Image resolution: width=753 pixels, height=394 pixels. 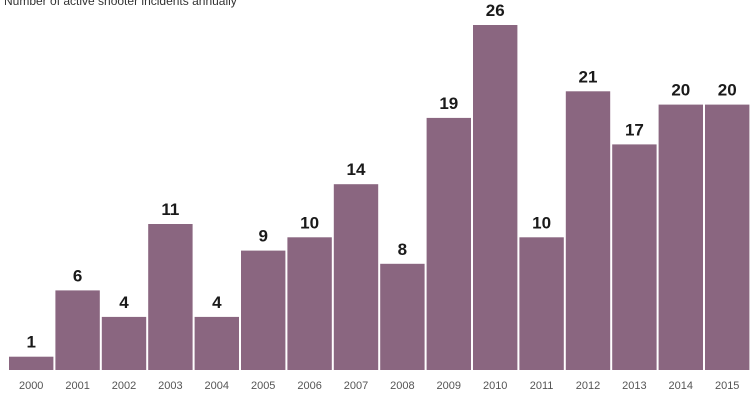 I want to click on value-label-2013: 17, so click(x=634, y=129).